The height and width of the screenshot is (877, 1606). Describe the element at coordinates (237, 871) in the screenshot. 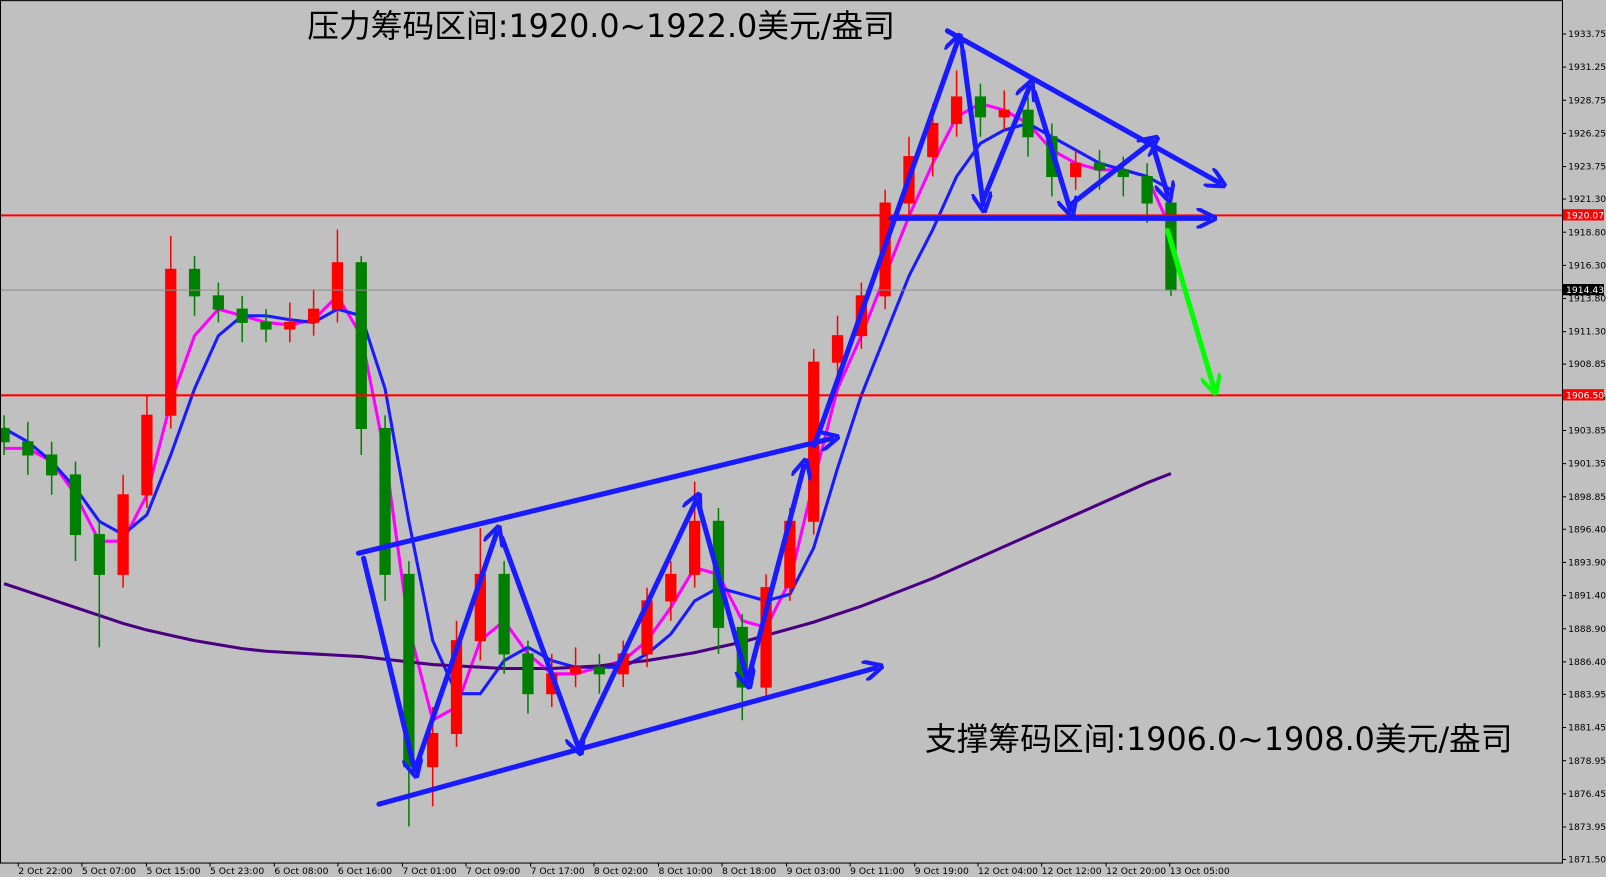

I see `x-tick-label: 5 Oct 23:00` at that location.